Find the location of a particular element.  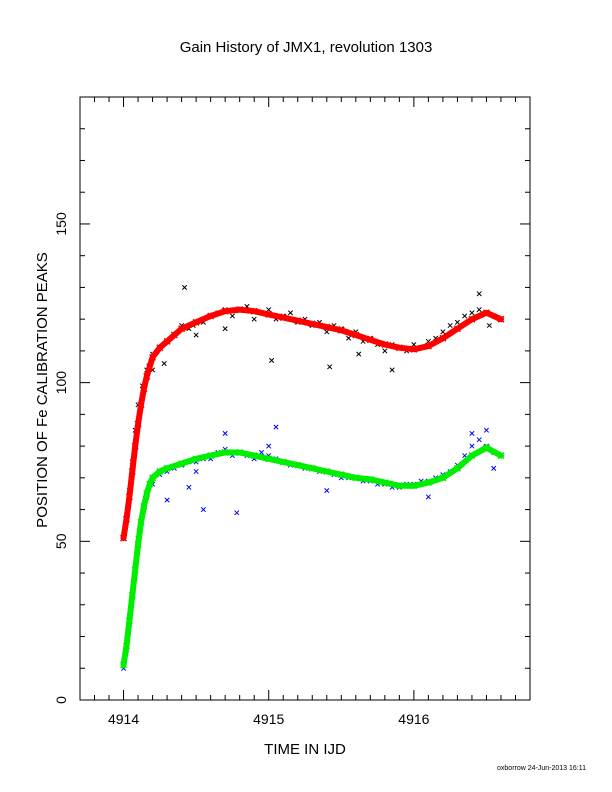

x-tick-label: 4915 is located at coordinates (268, 719).